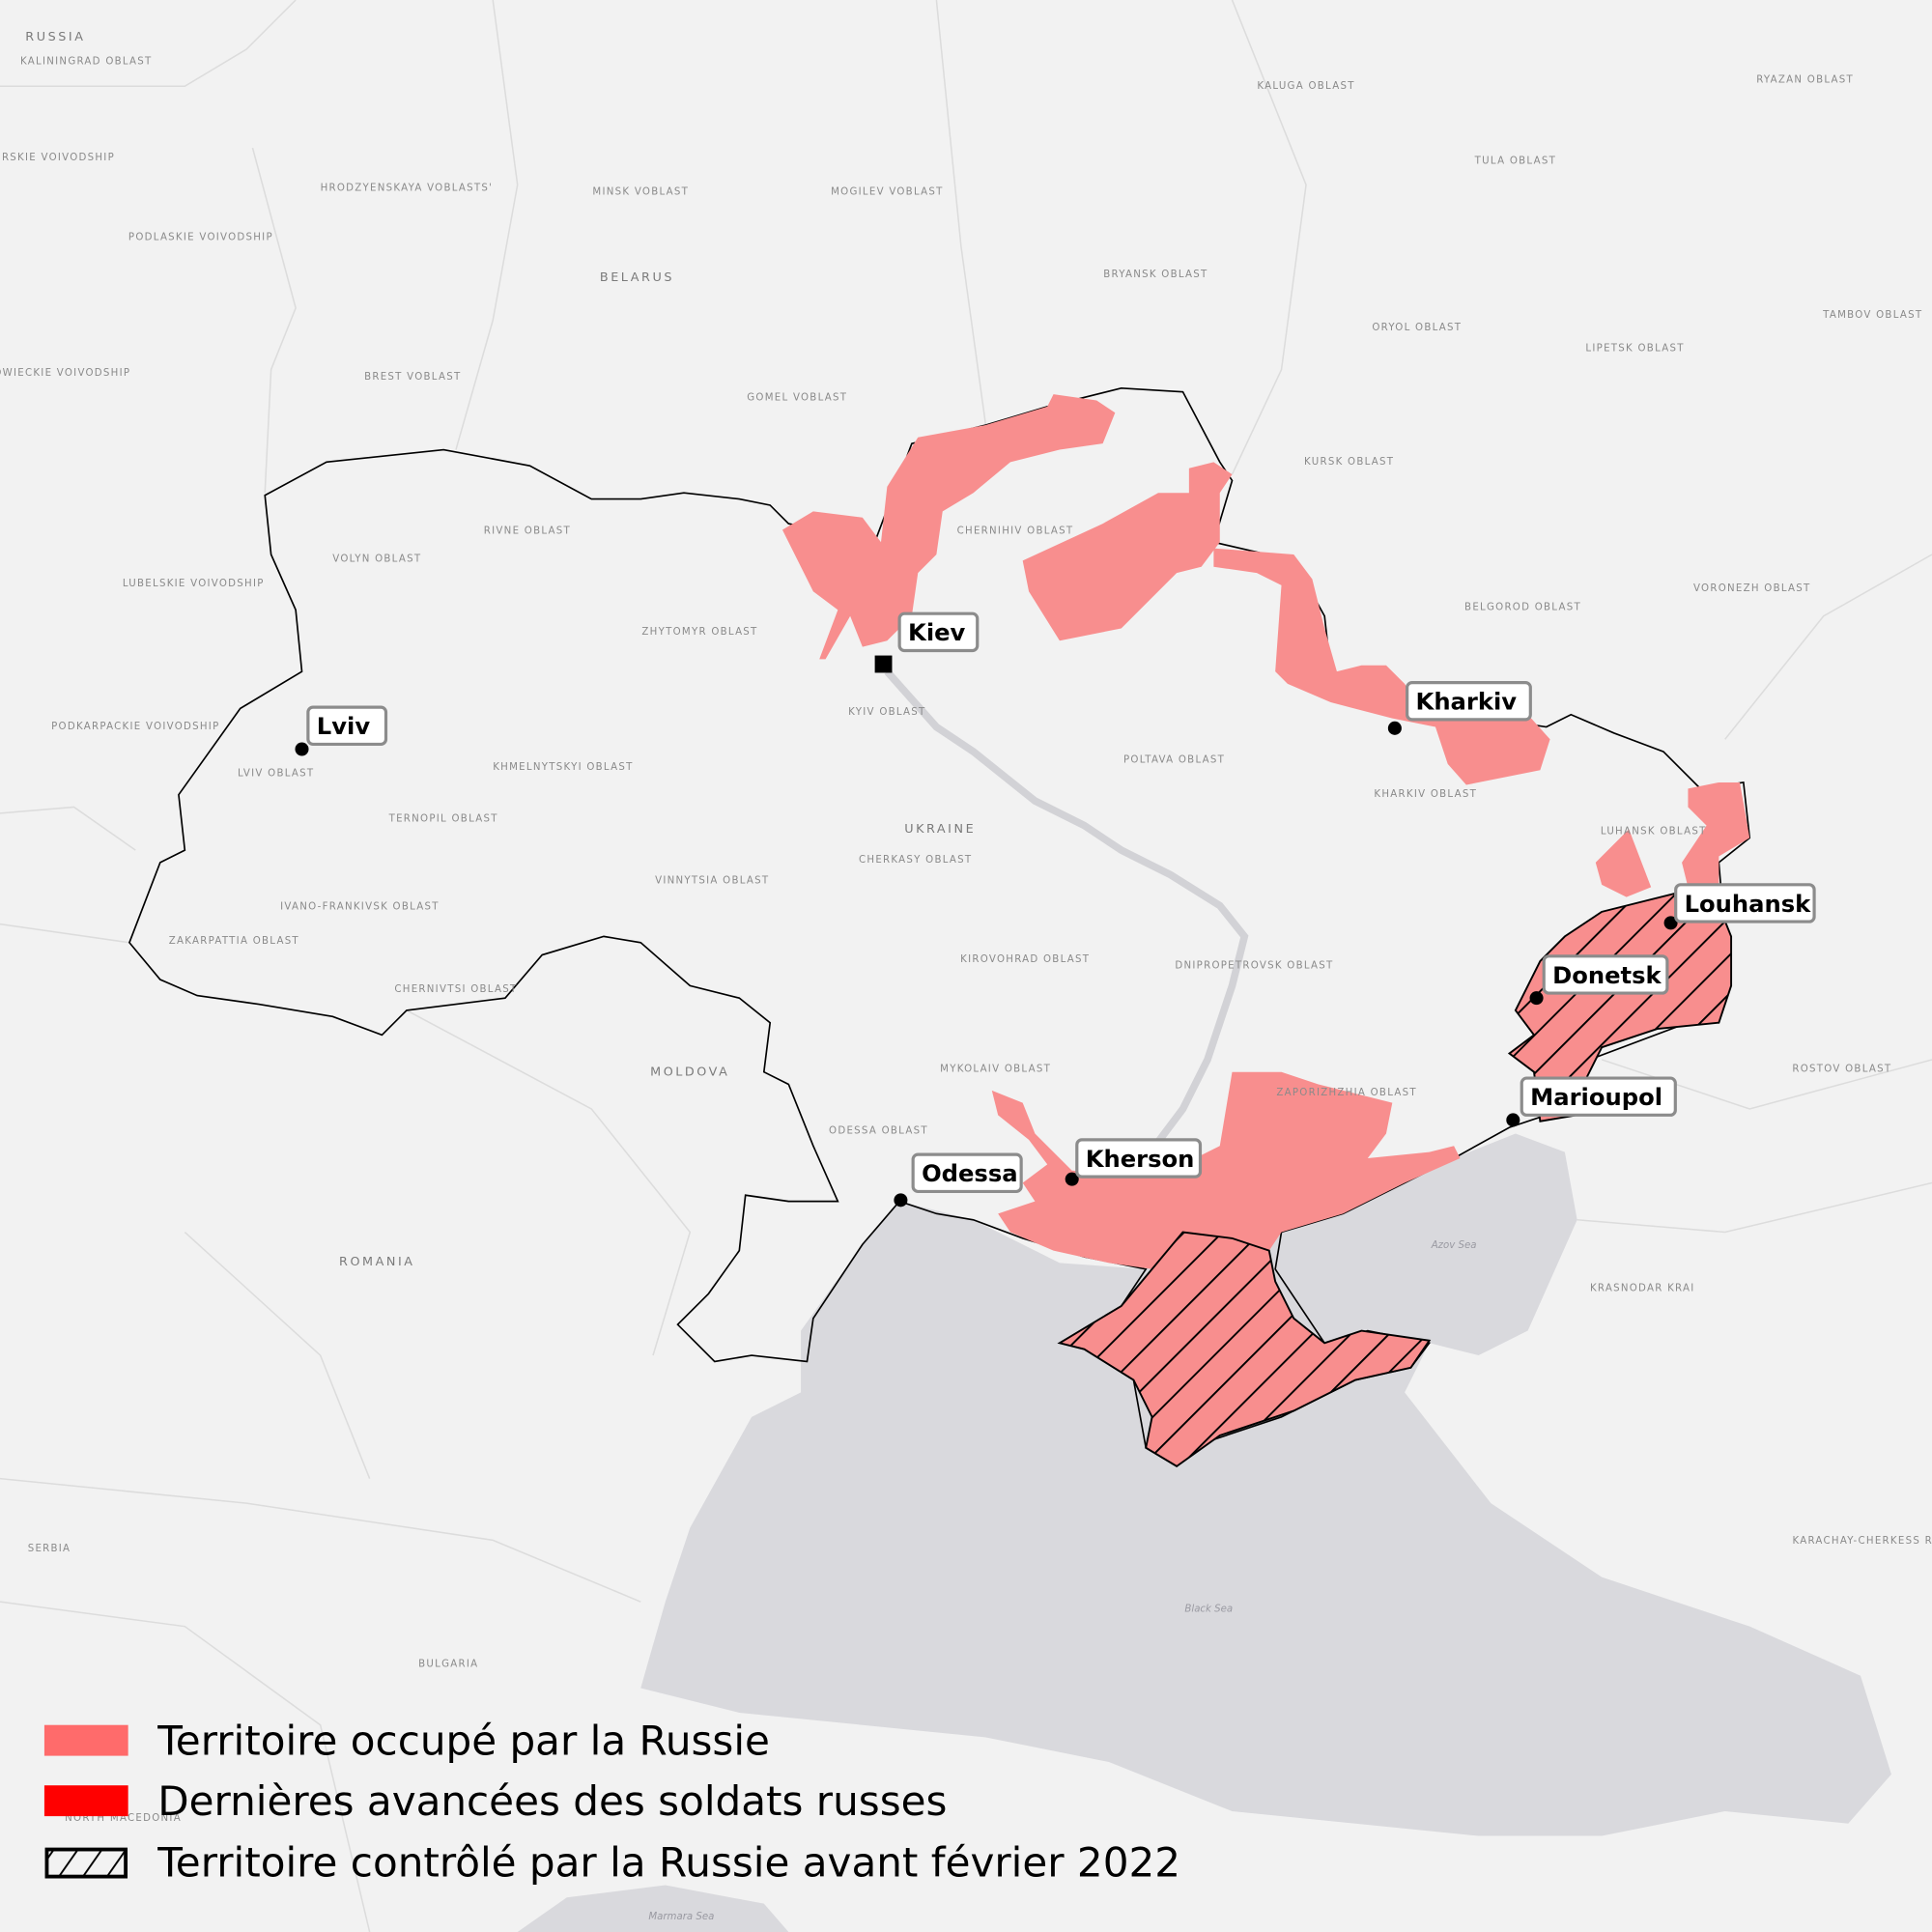 The width and height of the screenshot is (1932, 1932). What do you see at coordinates (49, 1549) in the screenshot?
I see `place-label: SERBIA` at bounding box center [49, 1549].